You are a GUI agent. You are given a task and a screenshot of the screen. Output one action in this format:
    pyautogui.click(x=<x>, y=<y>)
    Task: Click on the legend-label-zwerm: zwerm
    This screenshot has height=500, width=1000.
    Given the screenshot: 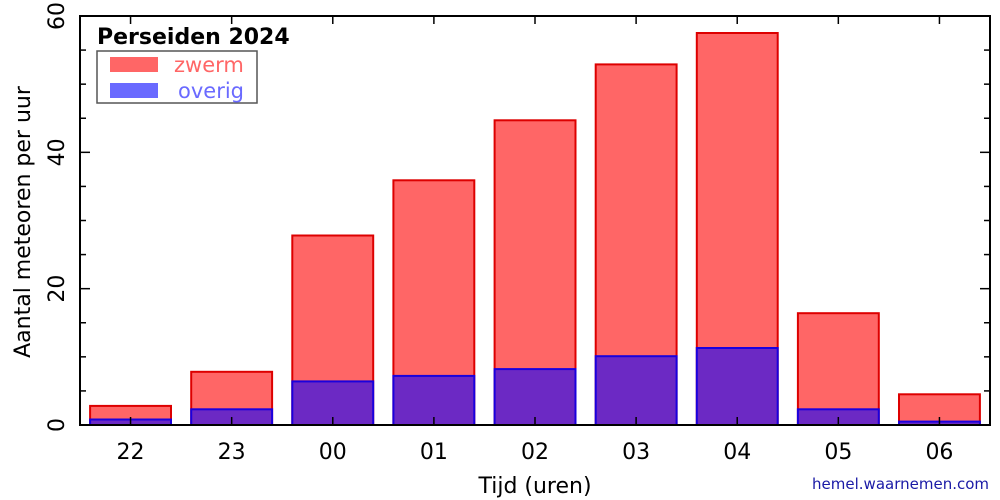 What is the action you would take?
    pyautogui.click(x=209, y=65)
    